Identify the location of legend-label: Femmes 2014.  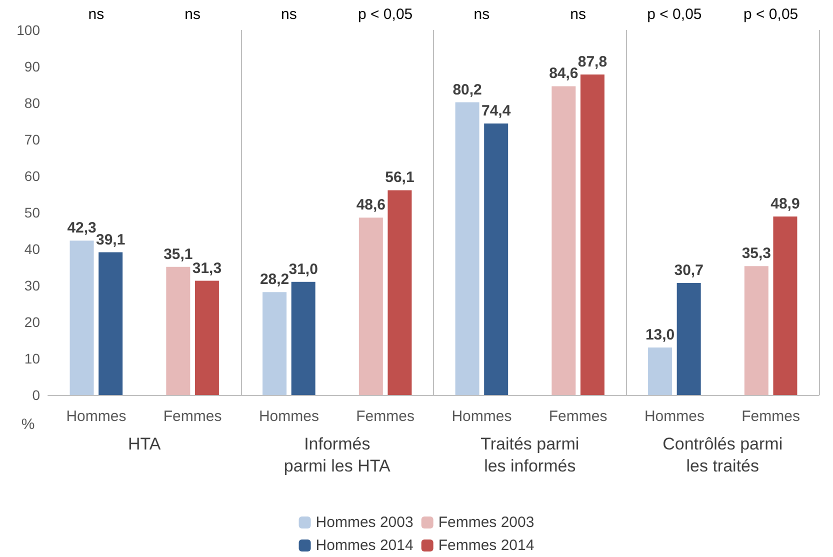
(486, 545).